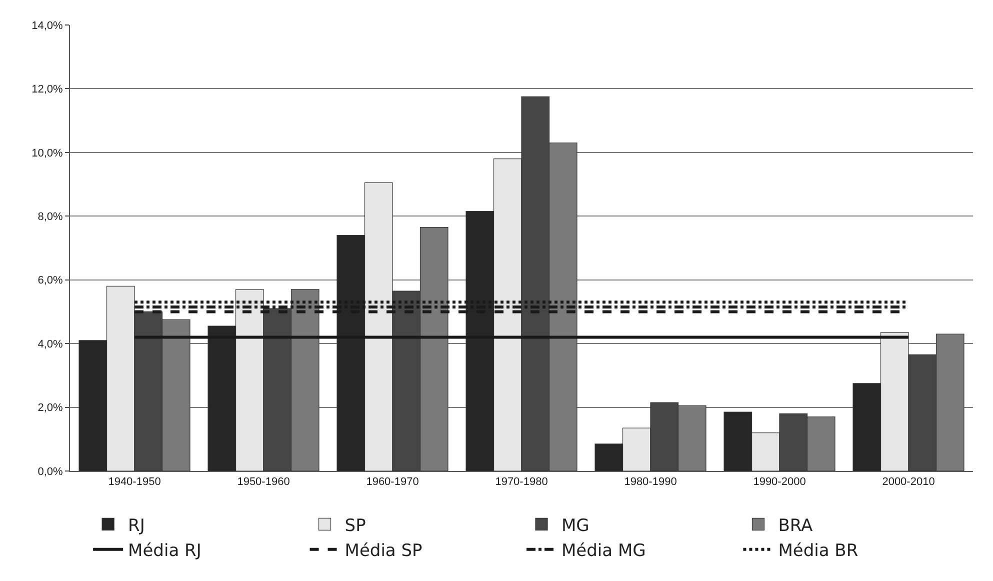  What do you see at coordinates (355, 526) in the screenshot?
I see `legend-label: SP` at bounding box center [355, 526].